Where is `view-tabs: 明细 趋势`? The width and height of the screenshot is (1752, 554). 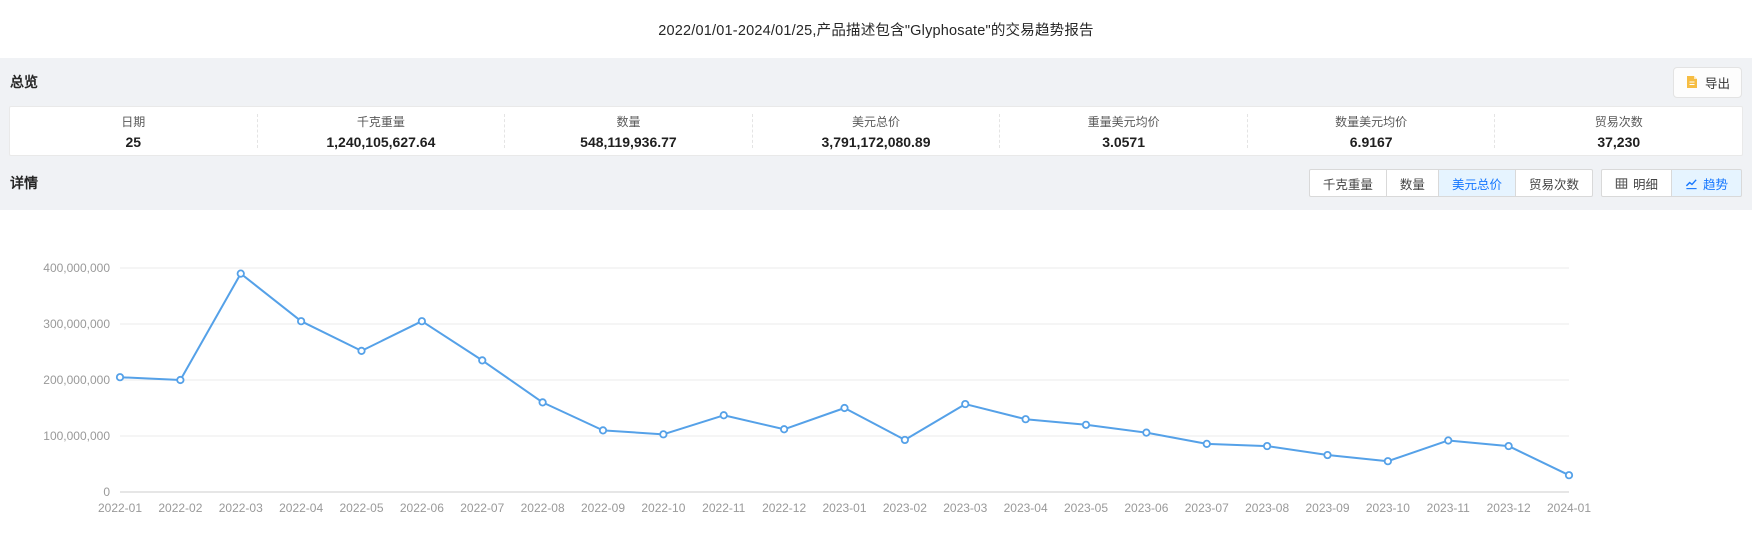 view-tabs: 明细 趋势 is located at coordinates (1671, 183).